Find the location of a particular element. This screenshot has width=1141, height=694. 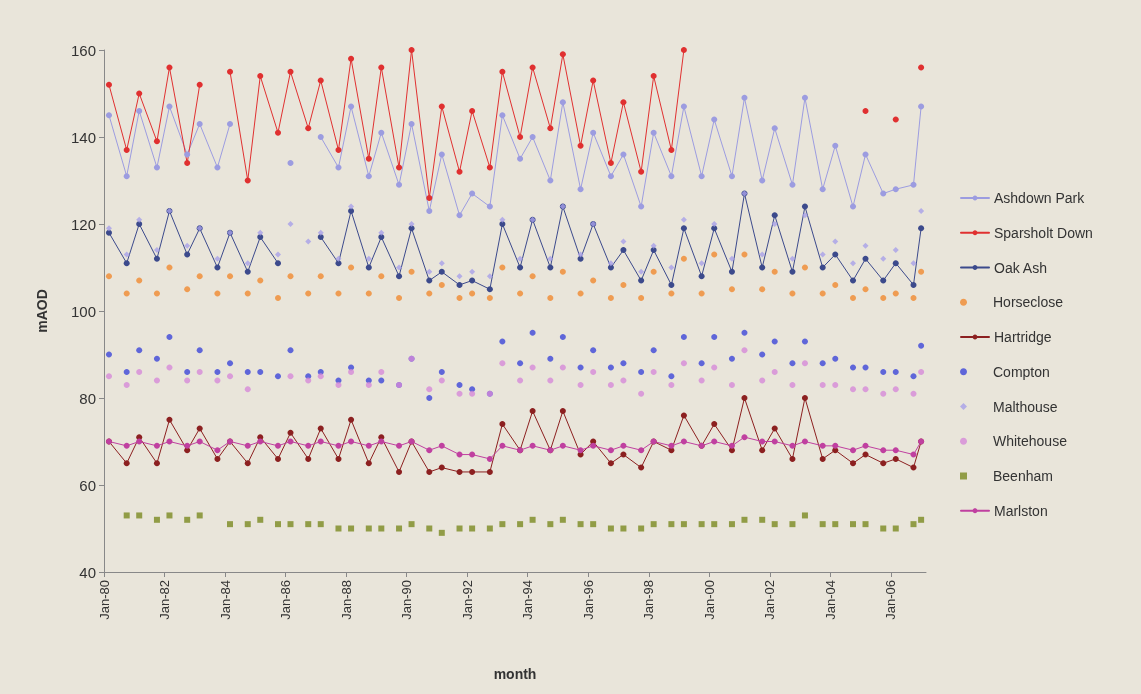

x-tick-label: Jan-00 is located at coordinates (709, 600).